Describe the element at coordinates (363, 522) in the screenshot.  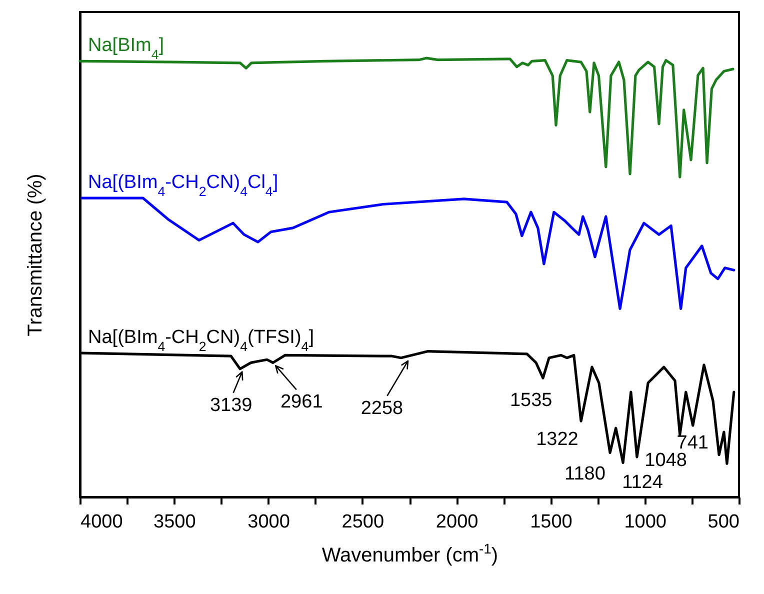
I see `x-tick-label: 2500` at that location.